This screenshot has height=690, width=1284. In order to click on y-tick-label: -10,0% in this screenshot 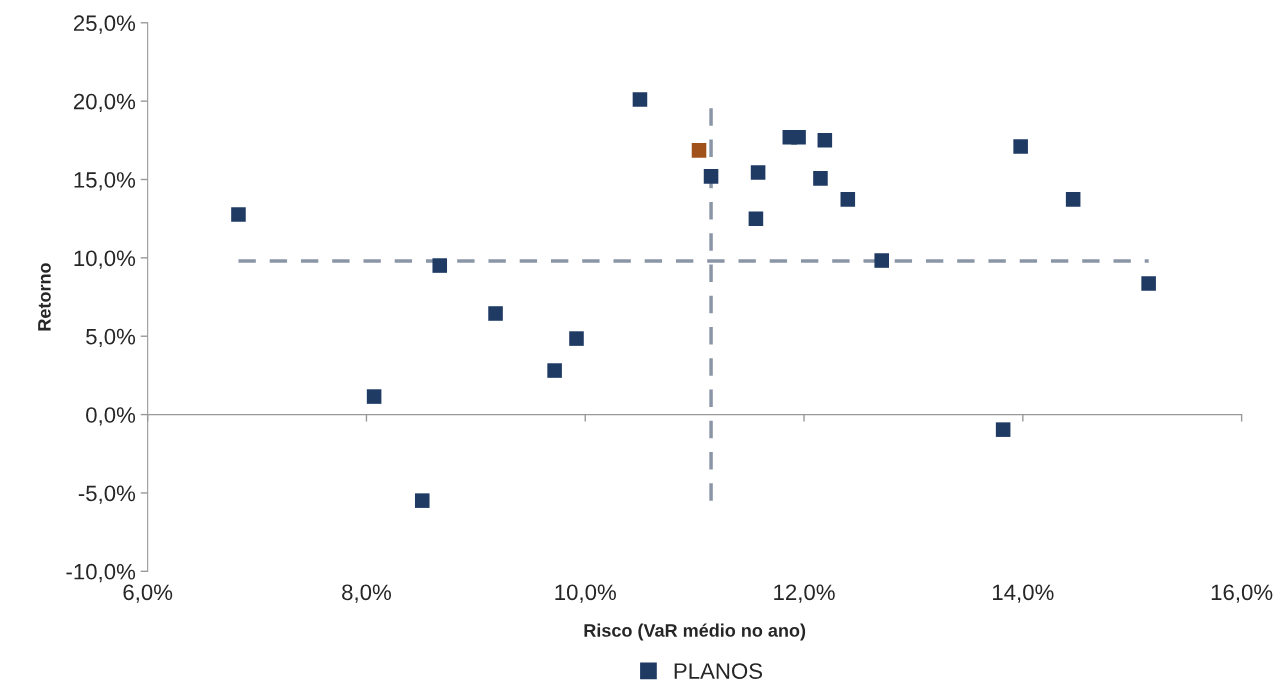, I will do `click(101, 573)`.